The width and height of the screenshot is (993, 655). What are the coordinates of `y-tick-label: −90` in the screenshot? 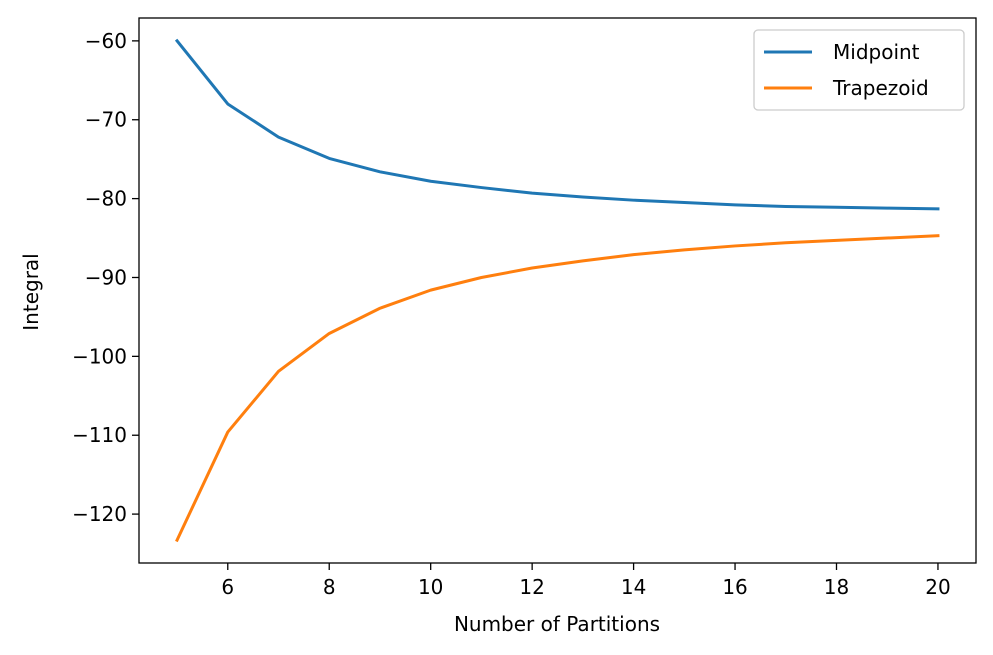 It's located at (106, 277).